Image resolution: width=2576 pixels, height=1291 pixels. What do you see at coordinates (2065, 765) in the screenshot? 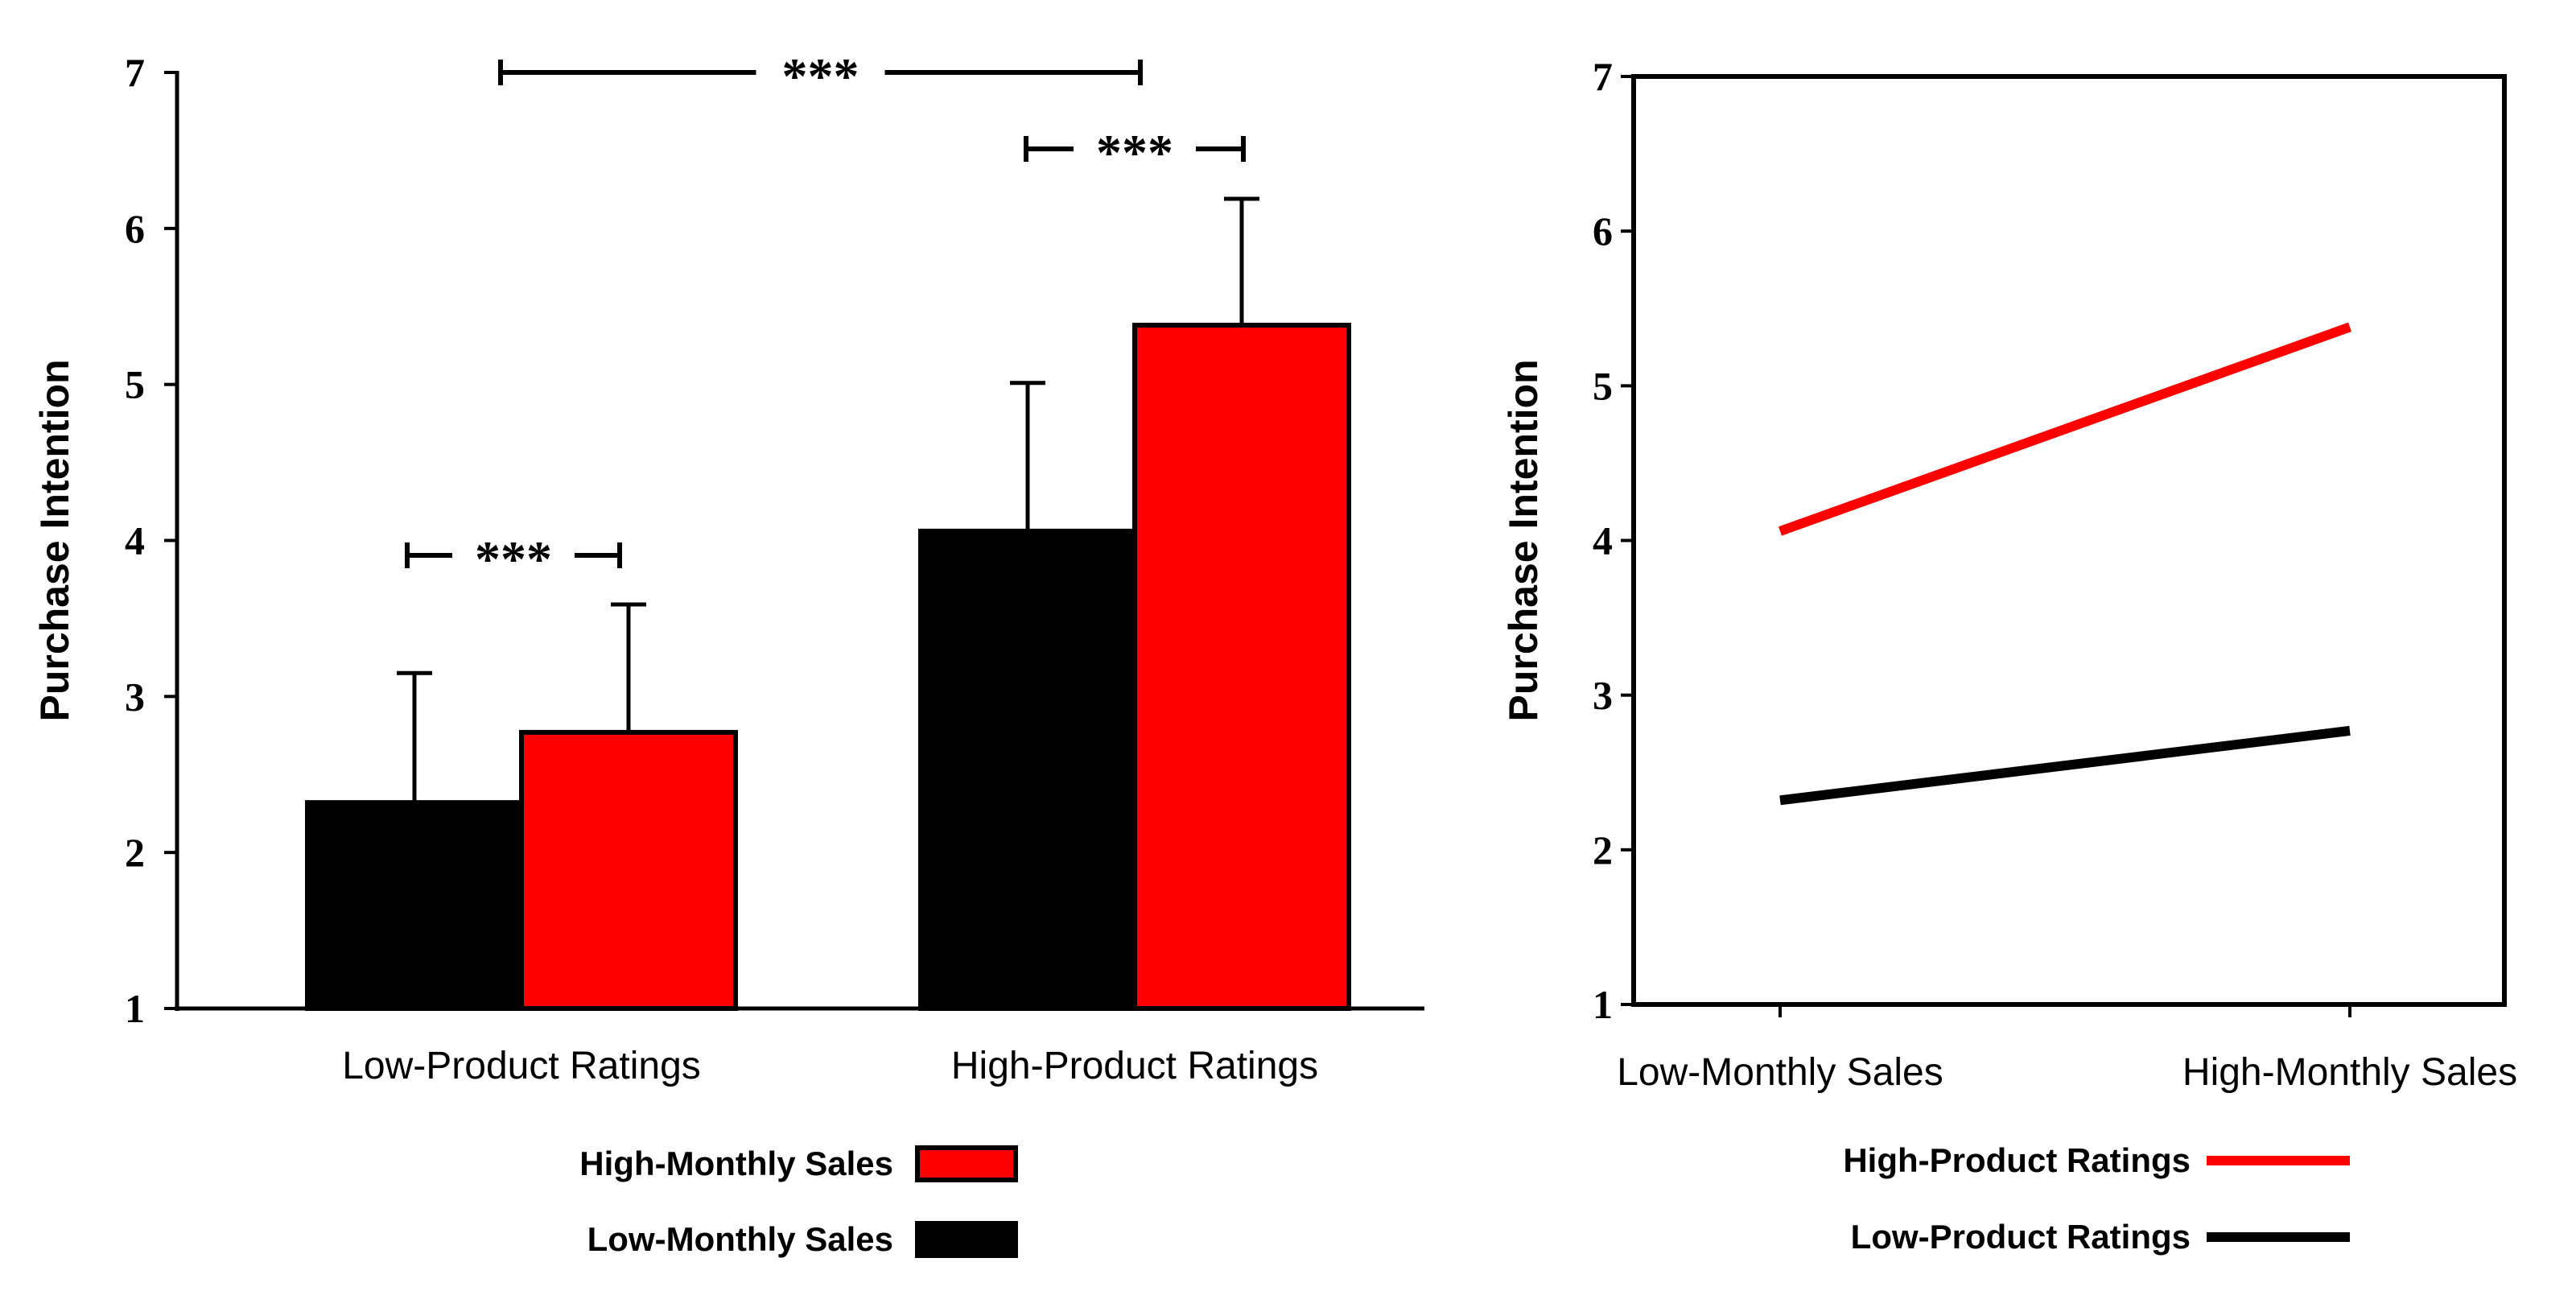
I see `series-line-low-product-ratings` at bounding box center [2065, 765].